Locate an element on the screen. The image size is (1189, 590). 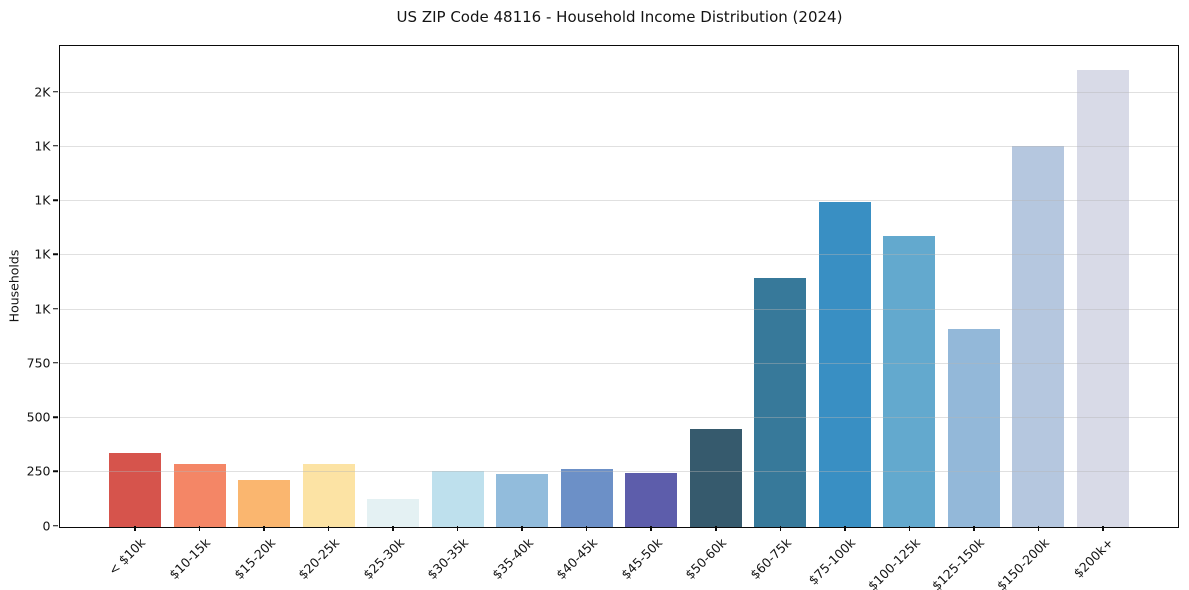
x-tick-label: $60-75k is located at coordinates (770, 558).